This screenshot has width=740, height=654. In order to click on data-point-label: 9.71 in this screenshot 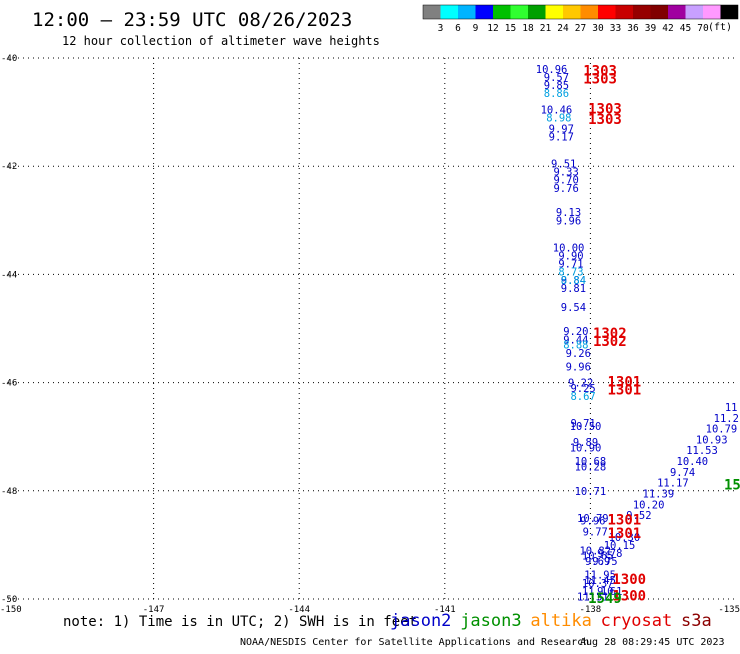, I will do `click(582, 424)`.